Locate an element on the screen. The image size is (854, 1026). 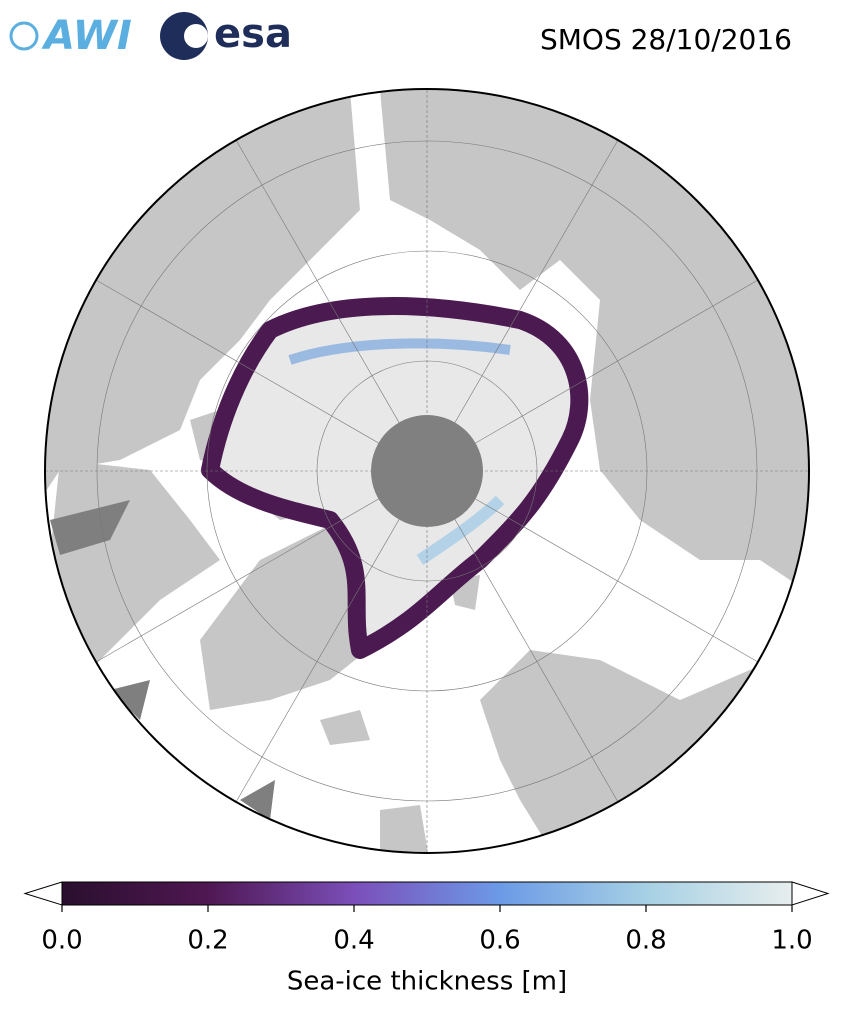
colorbar-tick-label: 0.2 is located at coordinates (207, 941).